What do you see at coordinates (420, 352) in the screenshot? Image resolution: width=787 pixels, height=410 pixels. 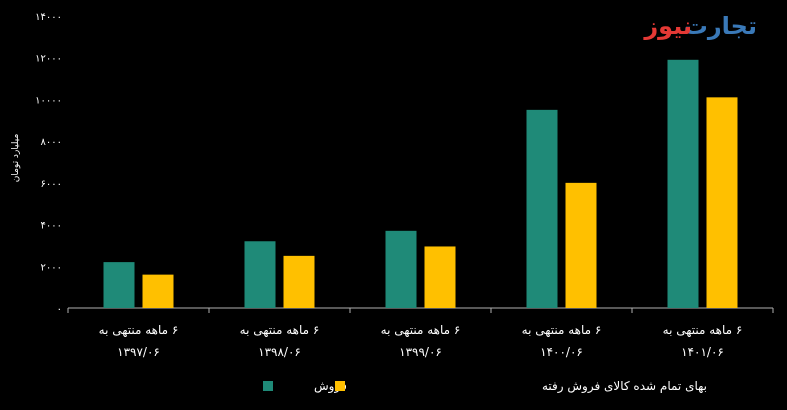 I see `category-label-line2: ۱۳۹۹/۰۶` at bounding box center [420, 352].